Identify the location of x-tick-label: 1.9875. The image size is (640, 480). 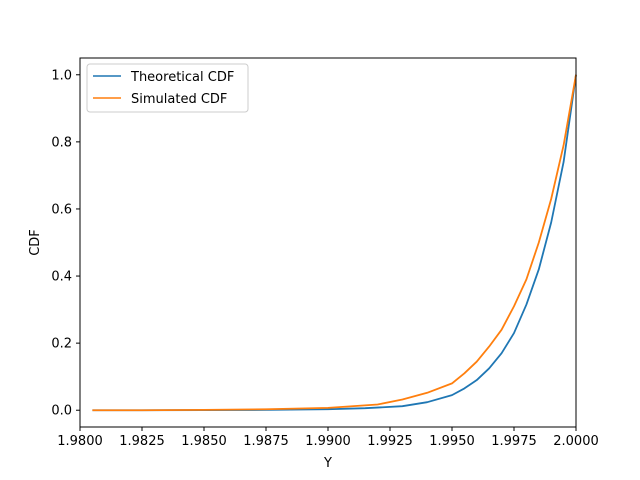
(266, 441).